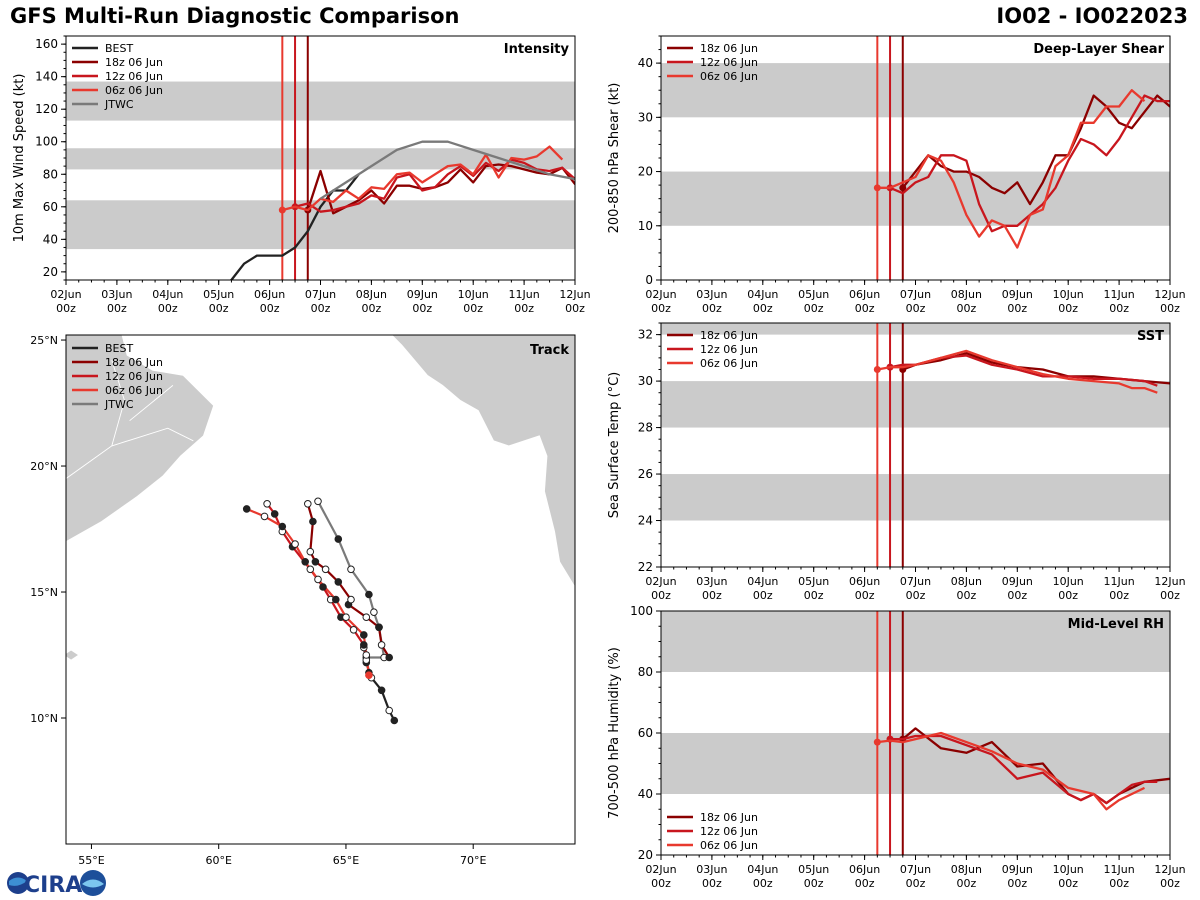 The height and width of the screenshot is (900, 1200). What do you see at coordinates (19, 158) in the screenshot?
I see `y-axis-label: 10m Max Wind Speed (kt)` at bounding box center [19, 158].